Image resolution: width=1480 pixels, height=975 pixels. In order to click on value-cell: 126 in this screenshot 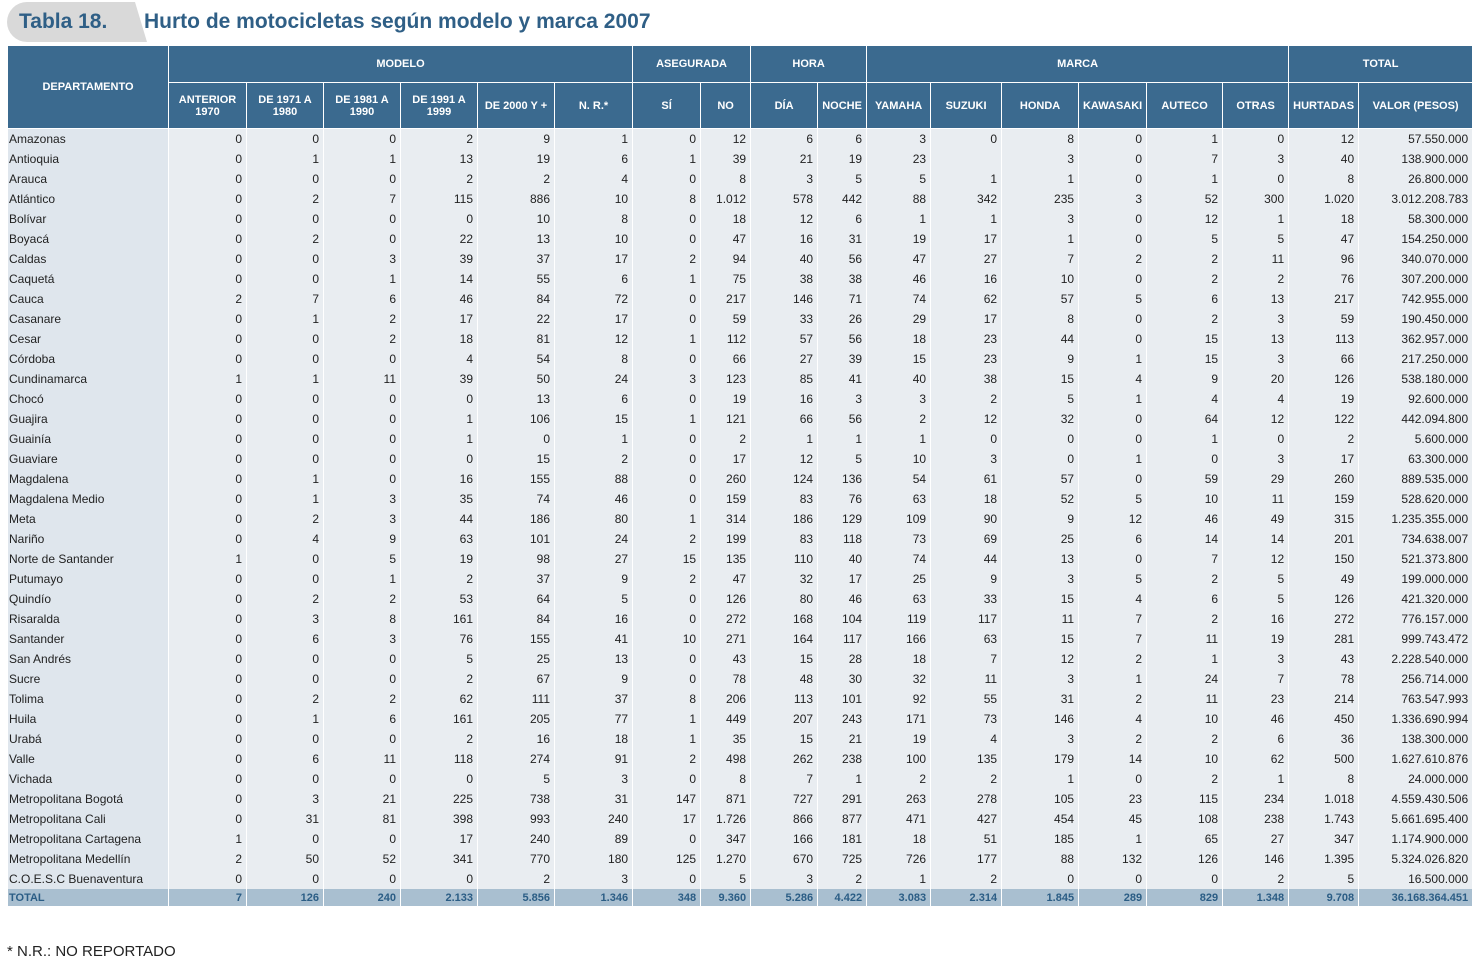, I will do `click(726, 599)`.